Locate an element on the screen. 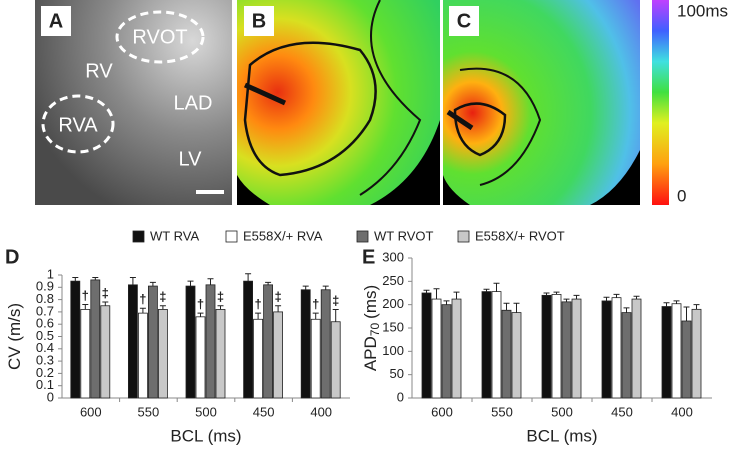 The width and height of the screenshot is (737, 457). y-tick-label: 100 is located at coordinates (393, 350).